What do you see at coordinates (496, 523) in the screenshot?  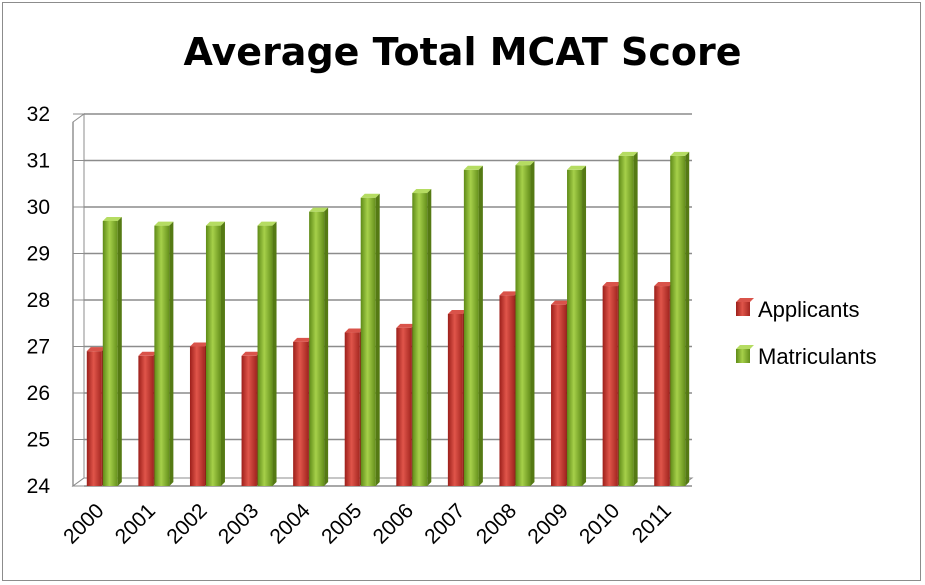 I see `x-tick-label: 2008` at bounding box center [496, 523].